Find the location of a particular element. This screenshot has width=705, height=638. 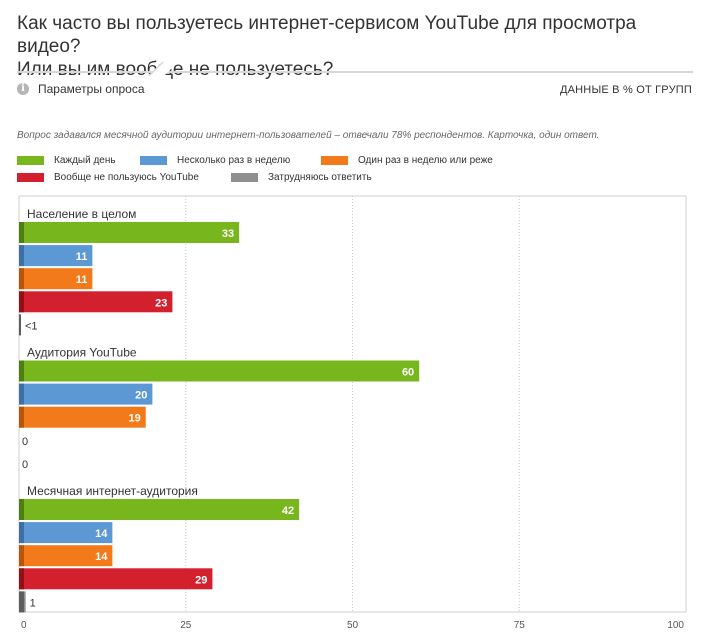

legend-item-several-times-week: Несколько раз в неделю is located at coordinates (230, 160).